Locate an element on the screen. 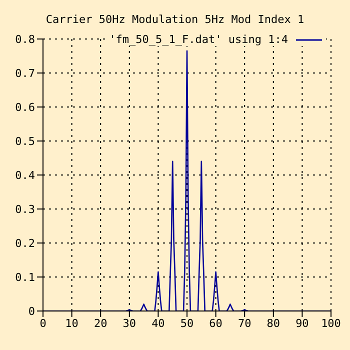 Image resolution: width=350 pixels, height=350 pixels. x-tick-label: 90 is located at coordinates (302, 323).